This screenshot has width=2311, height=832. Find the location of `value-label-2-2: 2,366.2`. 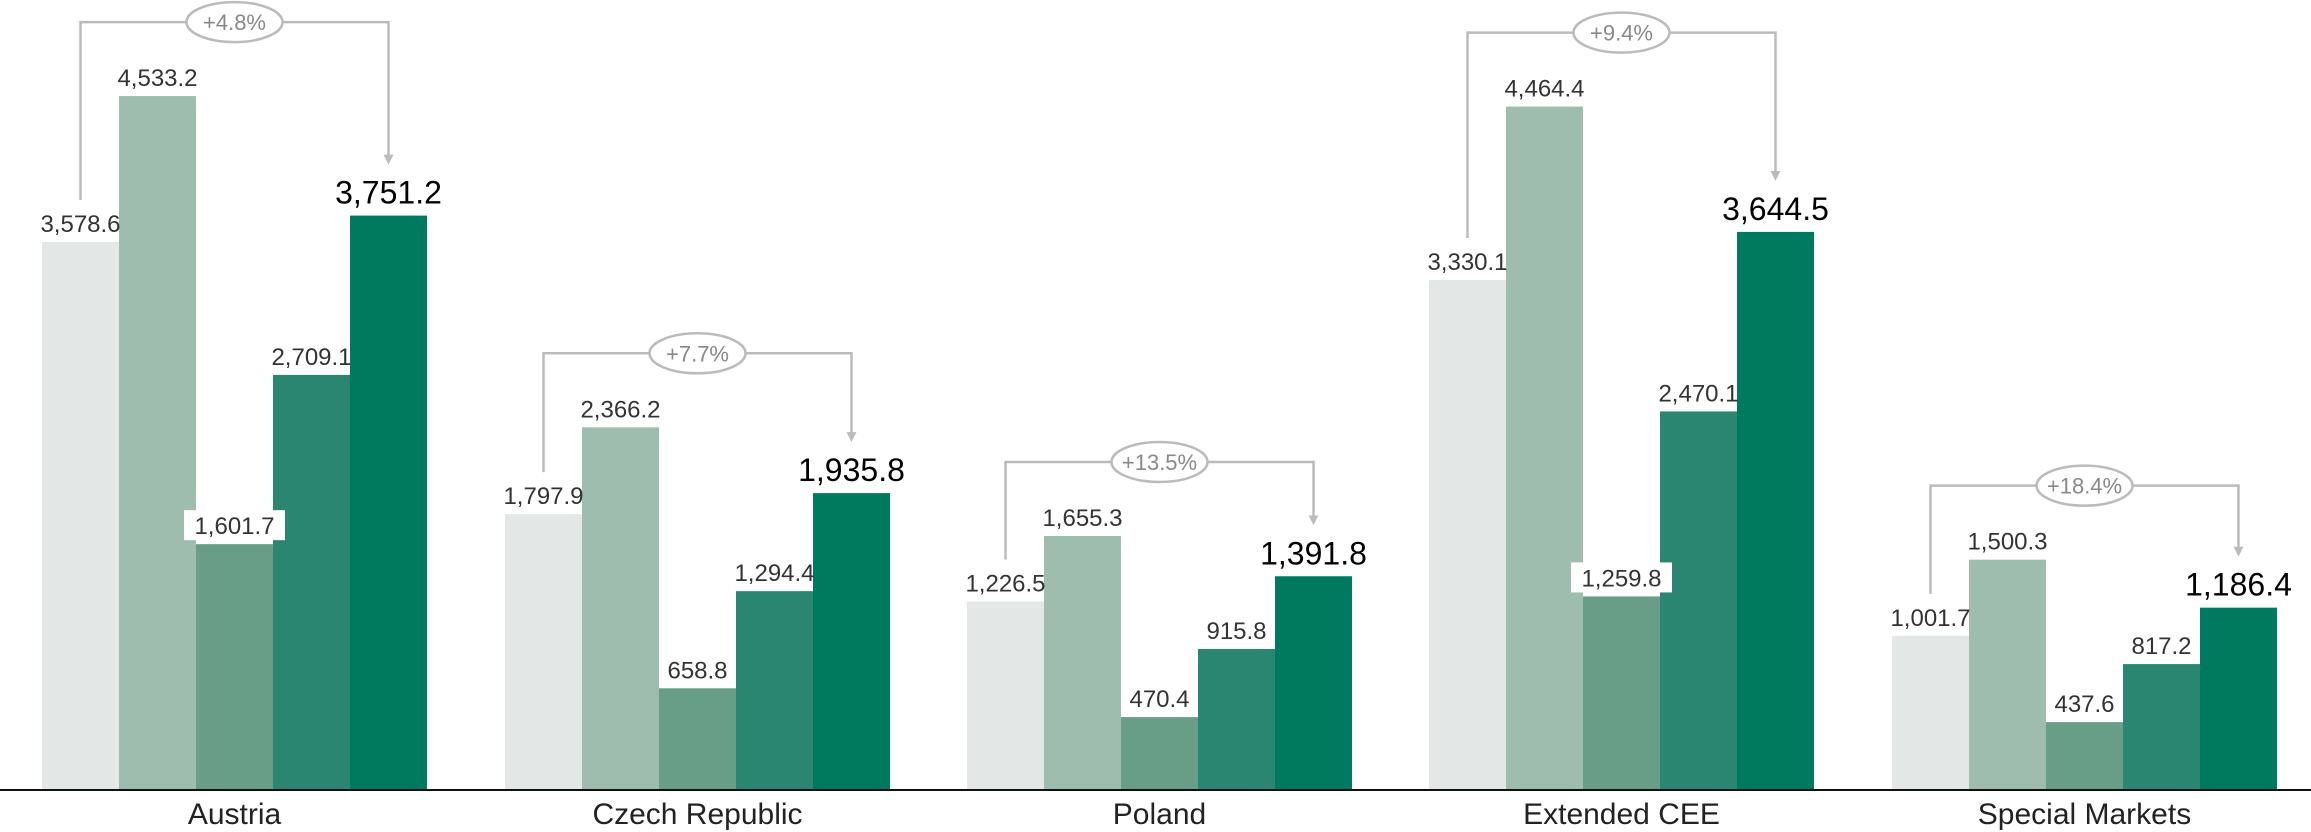

value-label-2-2: 2,366.2 is located at coordinates (620, 409).